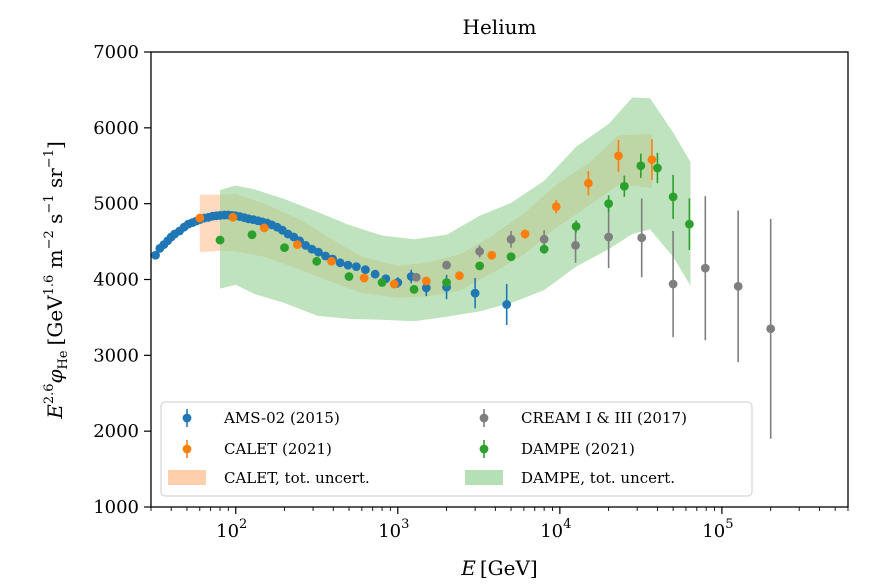 Image resolution: width=892 pixels, height=588 pixels. I want to click on legend-label-dampe-2021: DAMPE (2021), so click(578, 449).